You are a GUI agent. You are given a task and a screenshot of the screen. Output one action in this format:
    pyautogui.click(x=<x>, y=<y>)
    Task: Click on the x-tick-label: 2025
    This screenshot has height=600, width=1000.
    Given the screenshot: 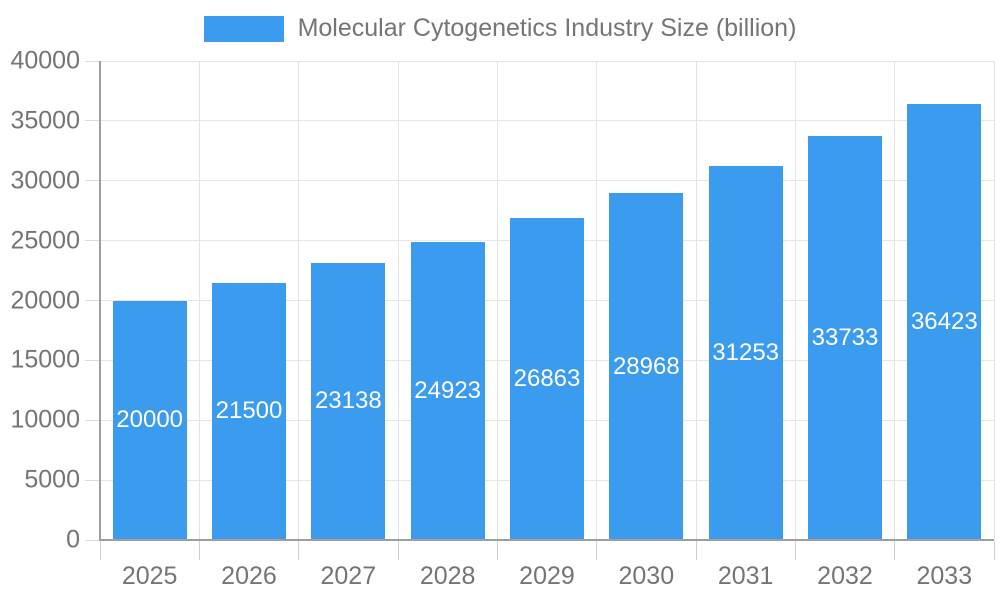 What is the action you would take?
    pyautogui.click(x=149, y=576)
    